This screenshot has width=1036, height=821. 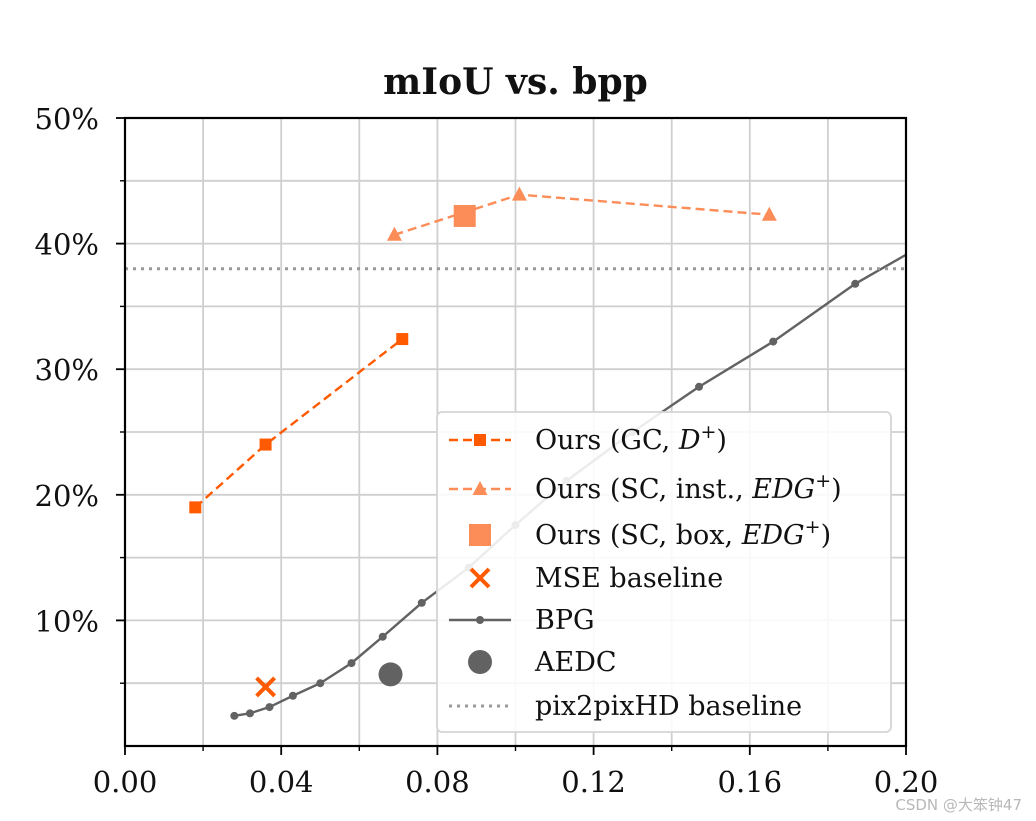 What do you see at coordinates (67, 119) in the screenshot?
I see `y-tick-label: 50%` at bounding box center [67, 119].